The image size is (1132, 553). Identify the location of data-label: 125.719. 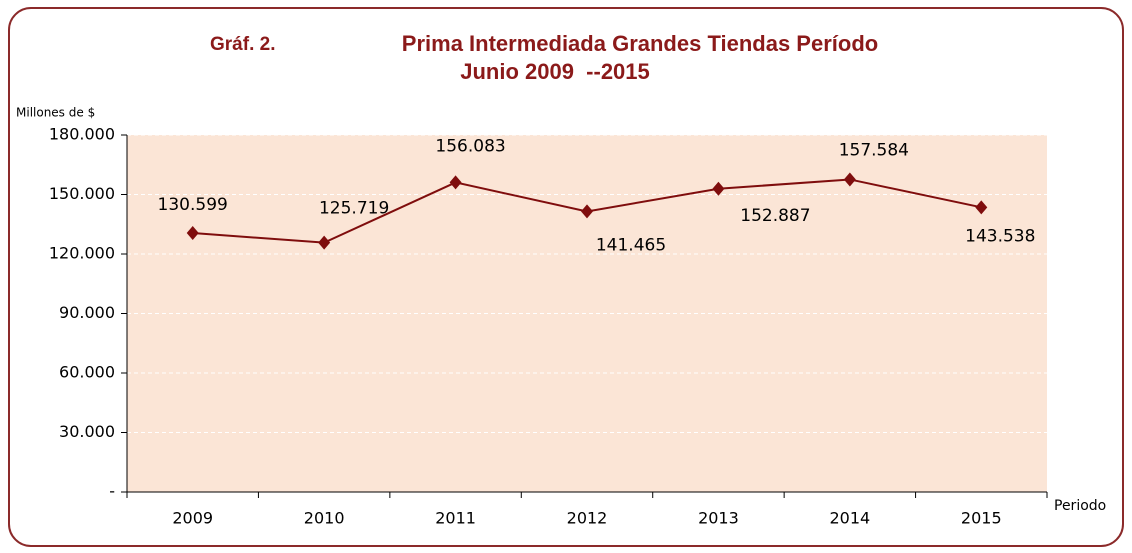
(354, 209).